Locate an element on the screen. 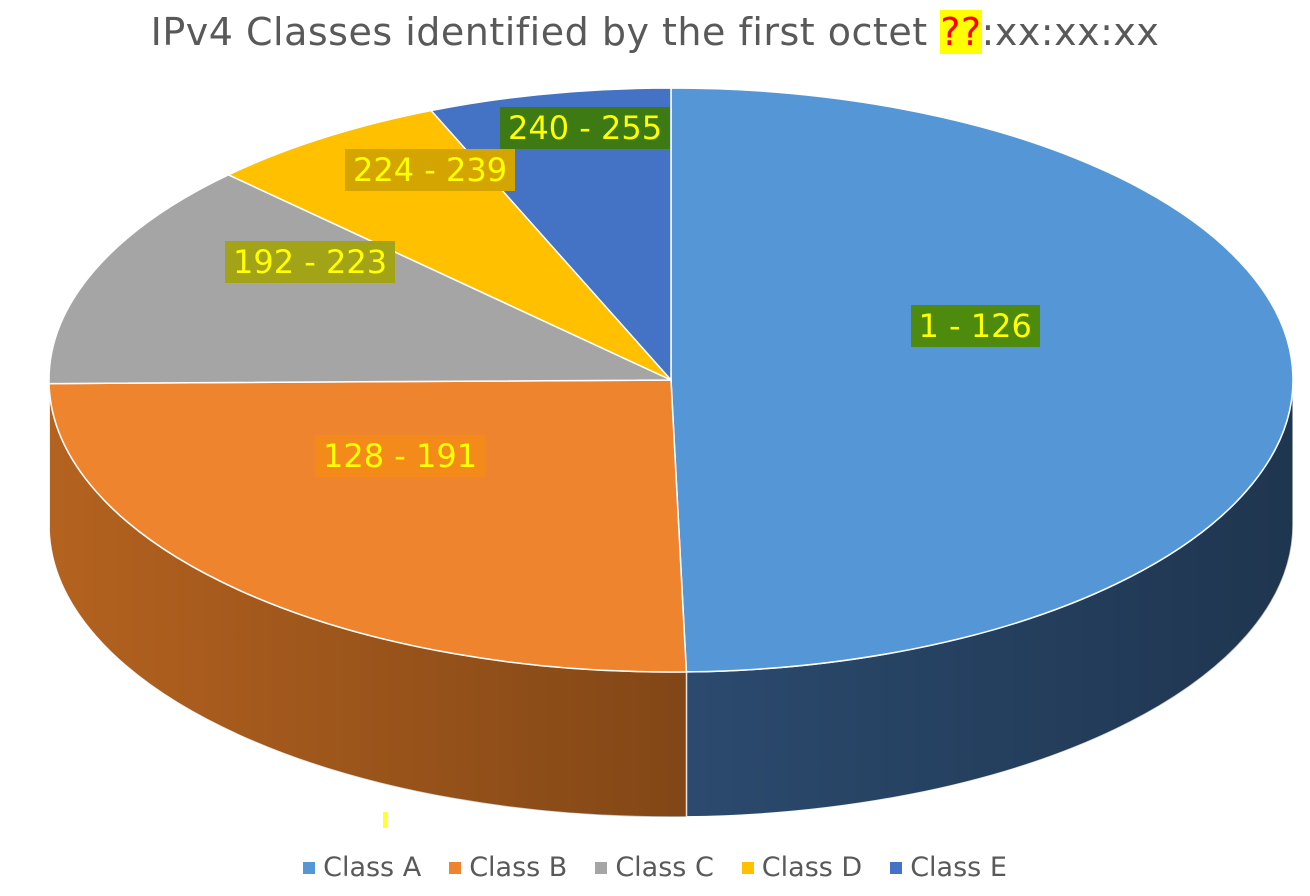 The height and width of the screenshot is (896, 1310). legend-item-class-e: Class E is located at coordinates (948, 867).